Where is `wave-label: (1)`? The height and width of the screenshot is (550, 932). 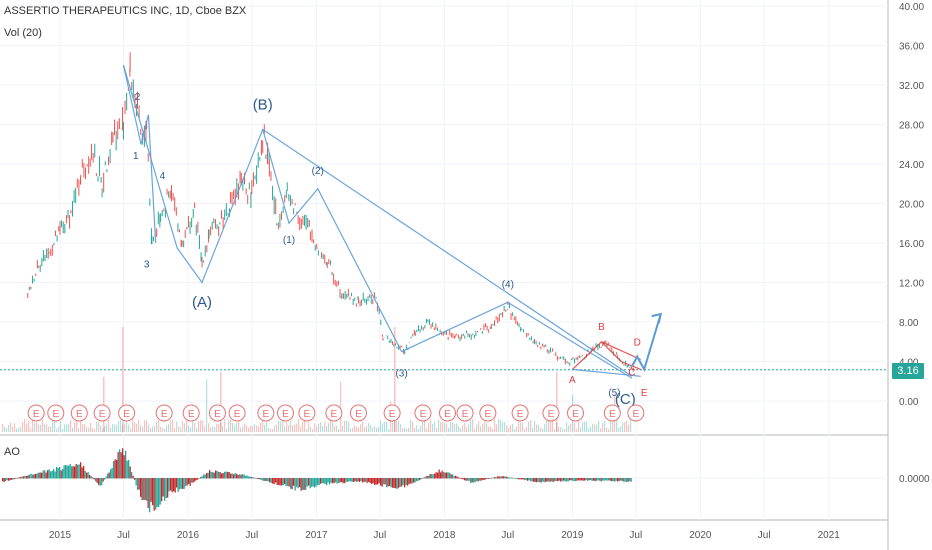
wave-label: (1) is located at coordinates (289, 240).